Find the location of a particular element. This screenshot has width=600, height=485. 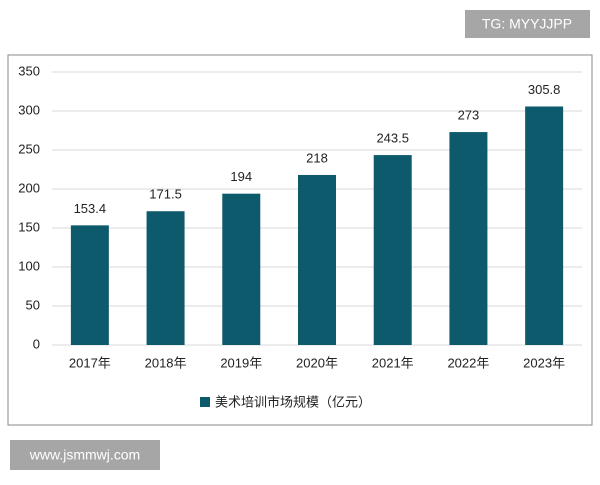

y-tick-label: 100 is located at coordinates (29, 265).